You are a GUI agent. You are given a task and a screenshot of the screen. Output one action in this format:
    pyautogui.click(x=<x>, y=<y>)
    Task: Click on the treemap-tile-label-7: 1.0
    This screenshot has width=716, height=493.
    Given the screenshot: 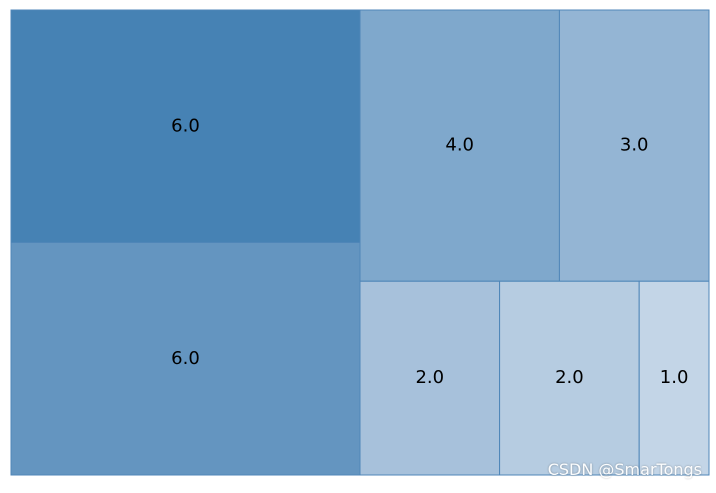 What is the action you would take?
    pyautogui.click(x=674, y=377)
    